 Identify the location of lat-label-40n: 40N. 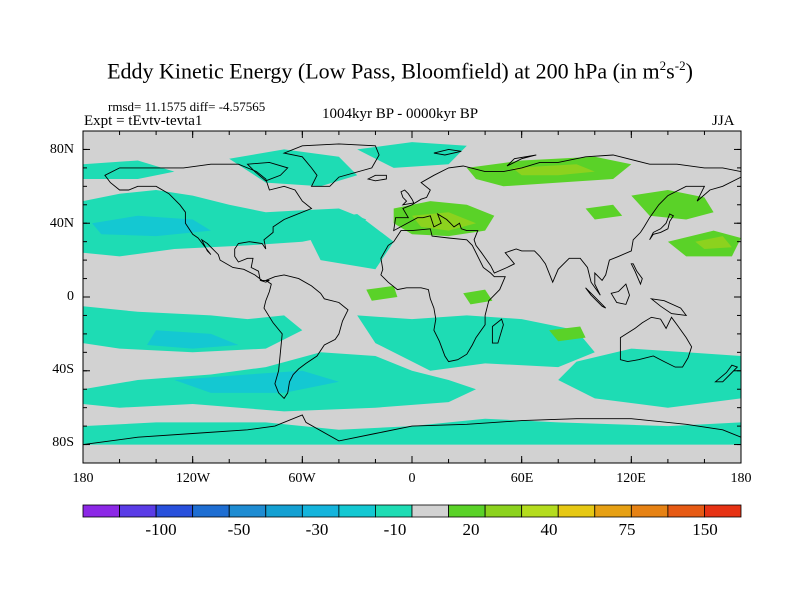
(61, 223).